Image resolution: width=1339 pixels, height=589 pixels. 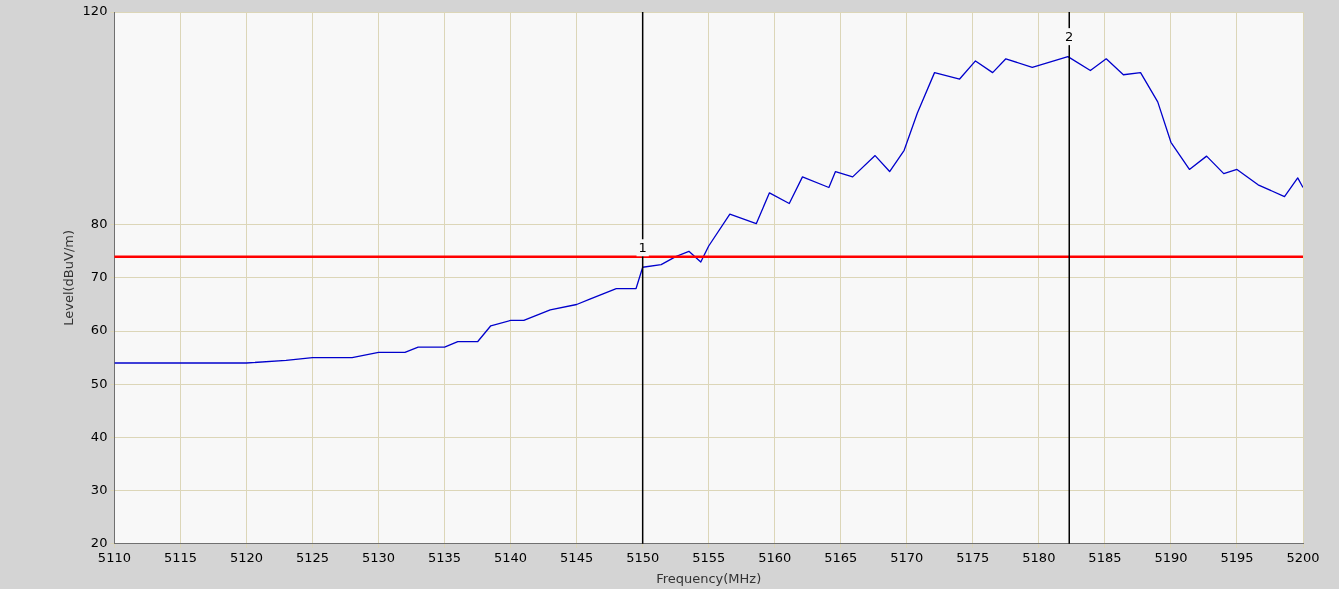 I want to click on y-tick-label: 60, so click(x=99, y=330).